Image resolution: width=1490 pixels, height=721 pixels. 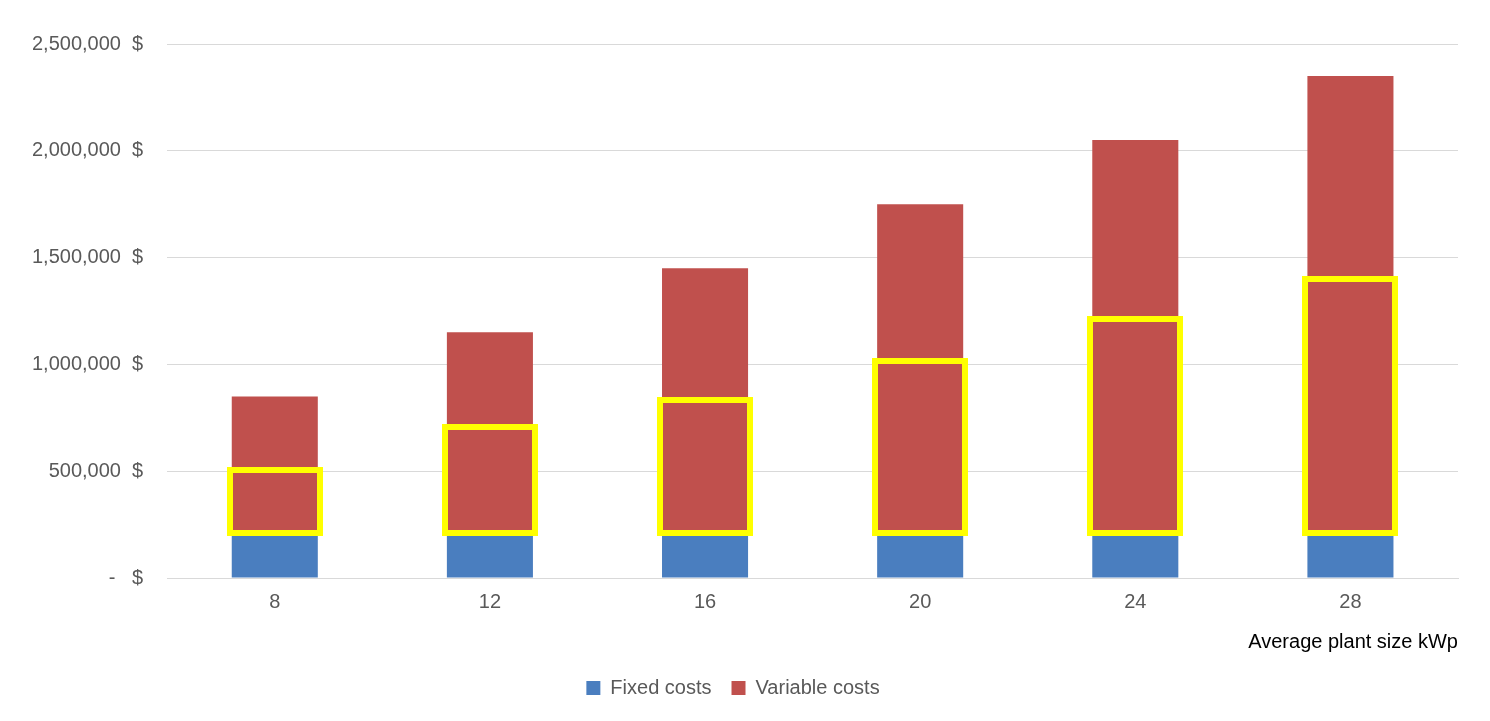 I want to click on x-tick-label: 20, so click(x=920, y=600).